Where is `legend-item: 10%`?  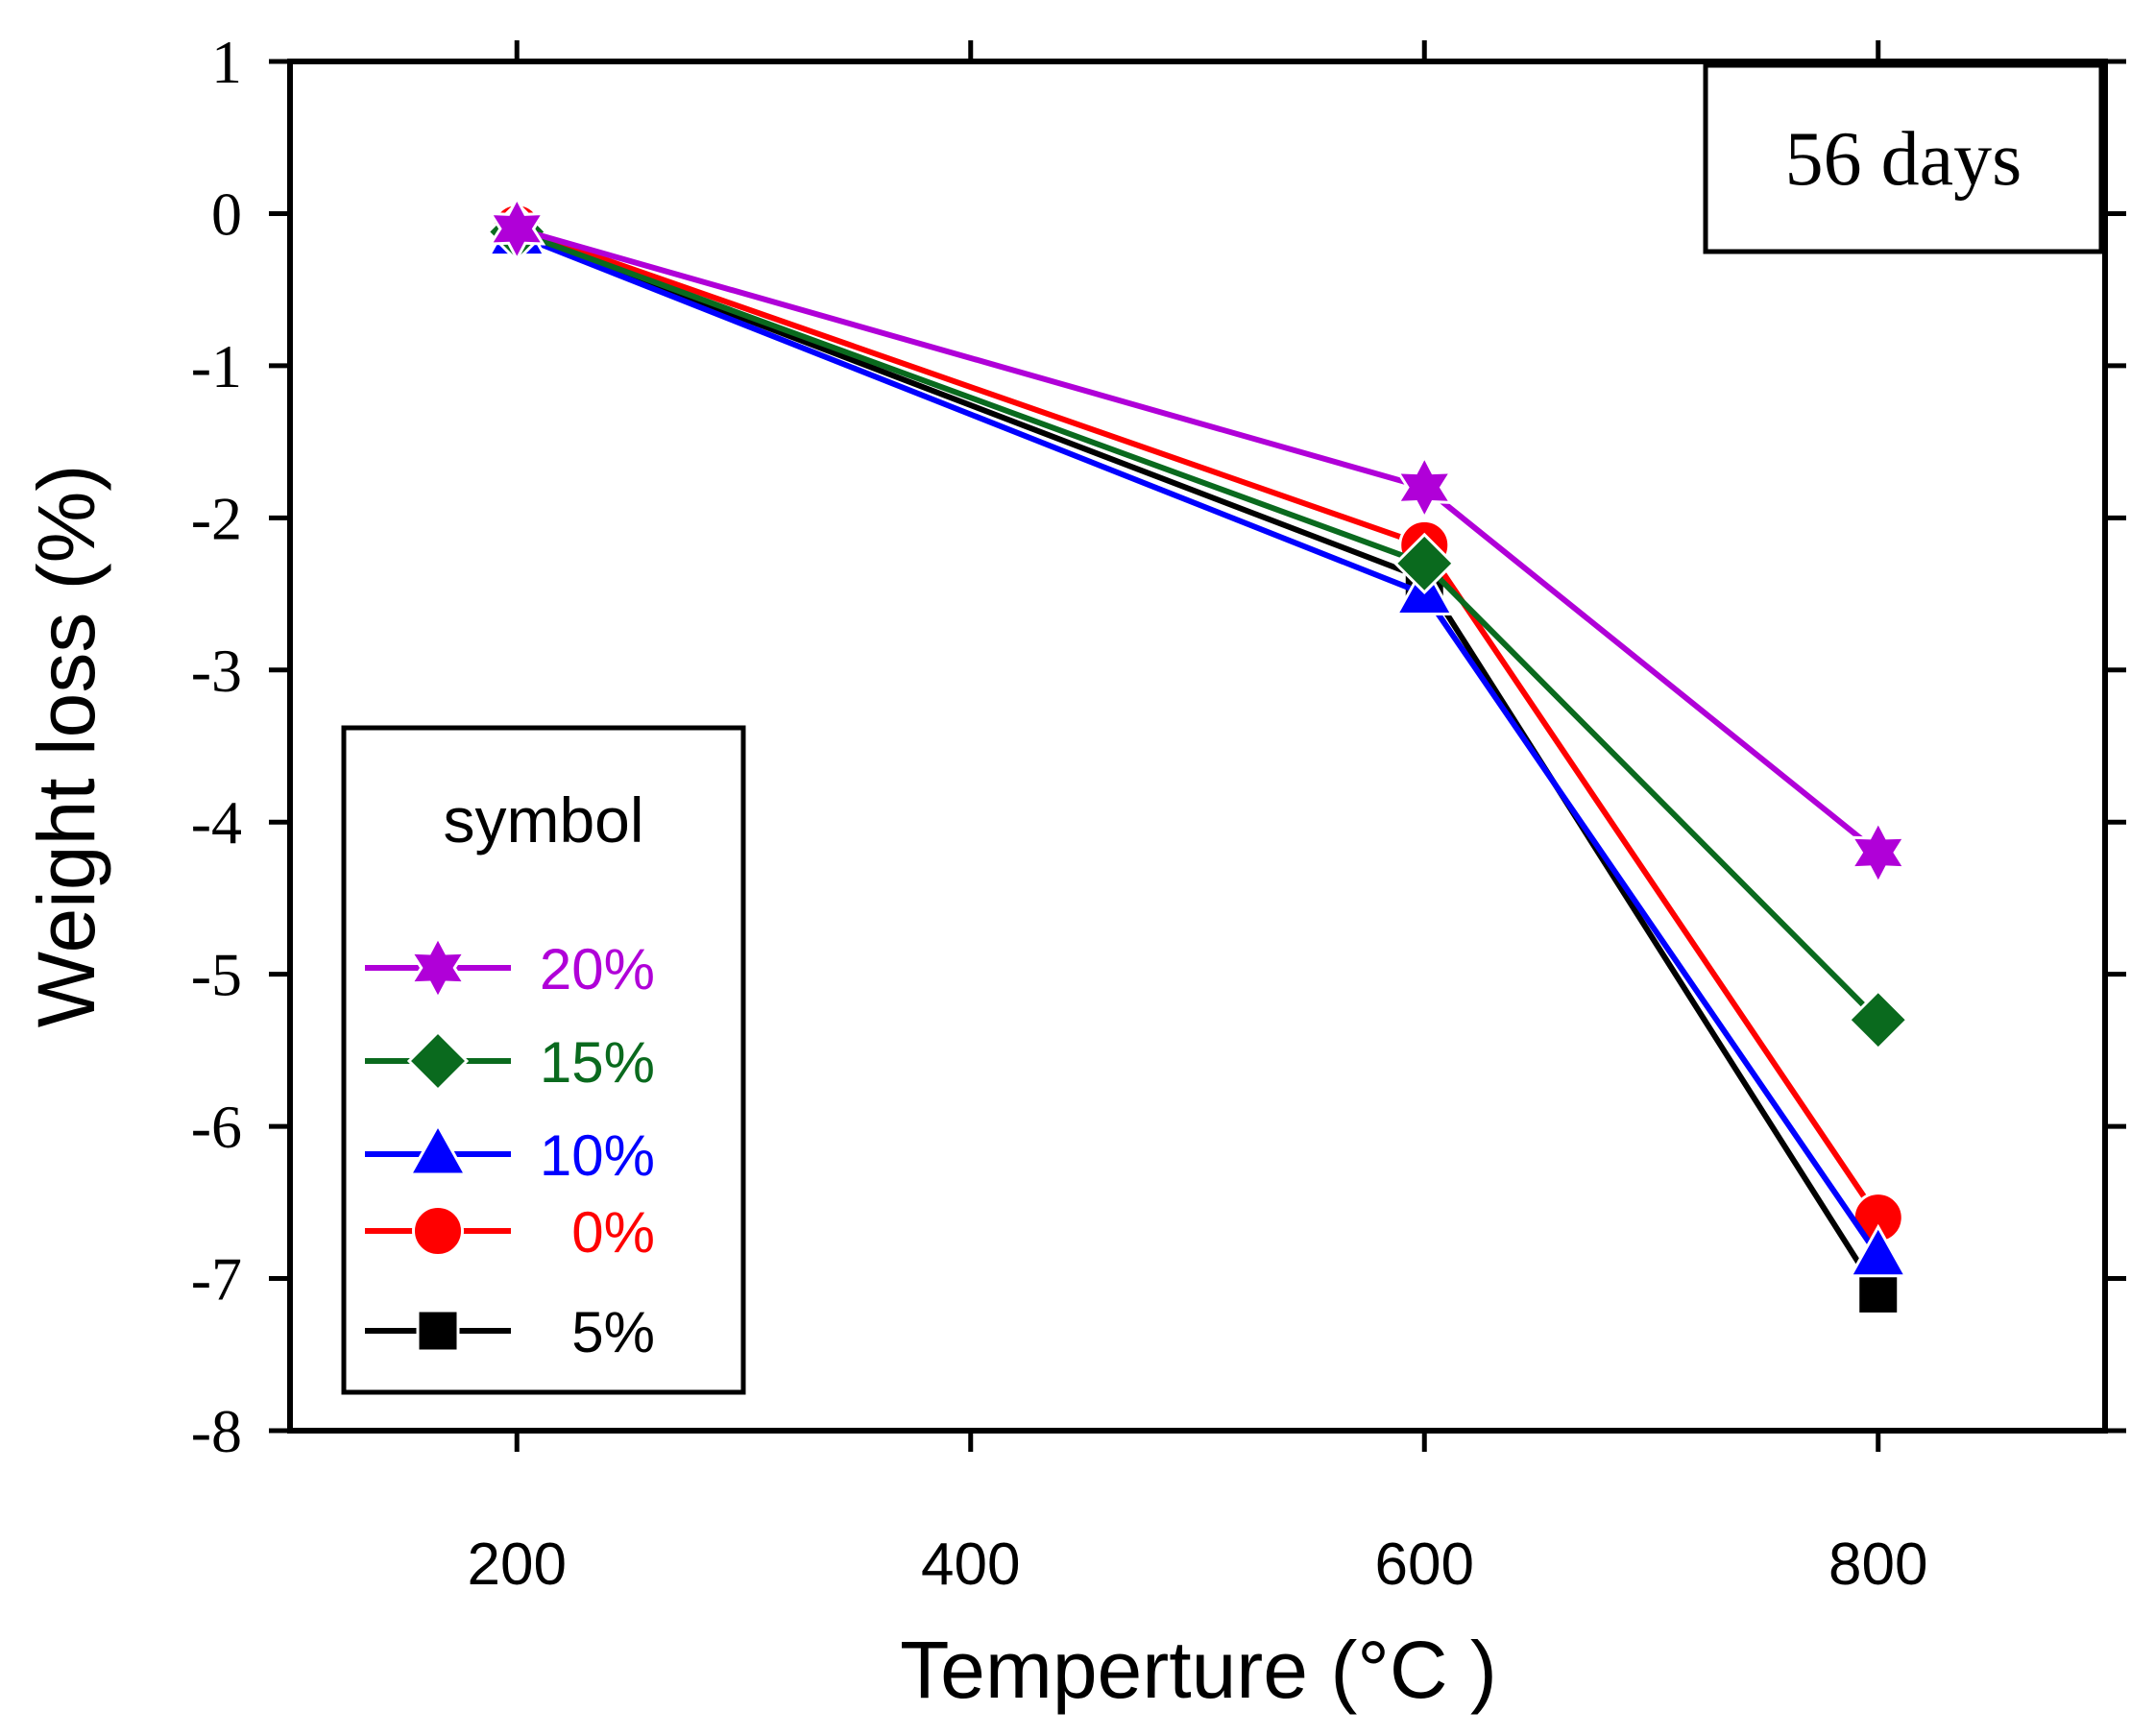
legend-item: 10% is located at coordinates (510, 1154).